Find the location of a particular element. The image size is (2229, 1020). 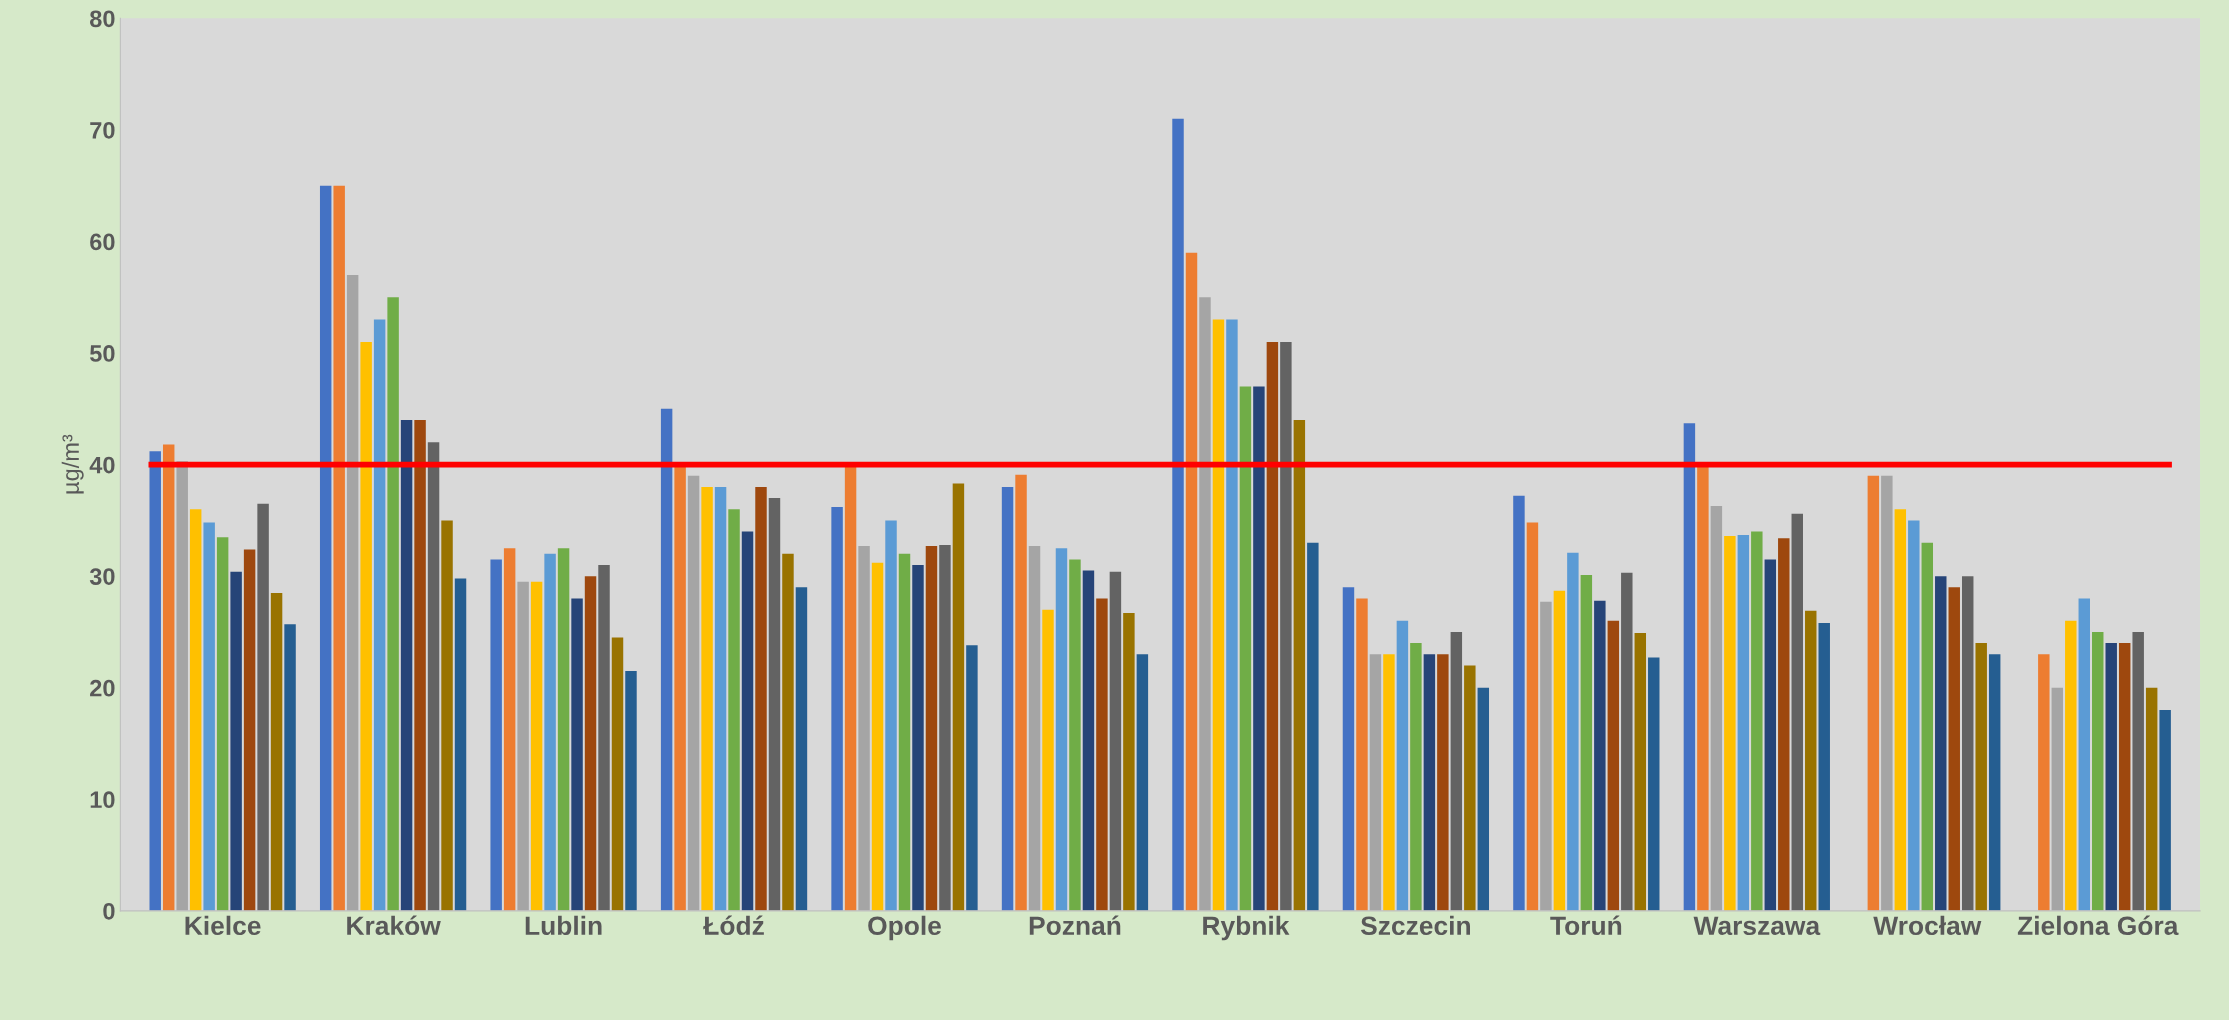

x-tick-label: Rybnik is located at coordinates (1246, 928).